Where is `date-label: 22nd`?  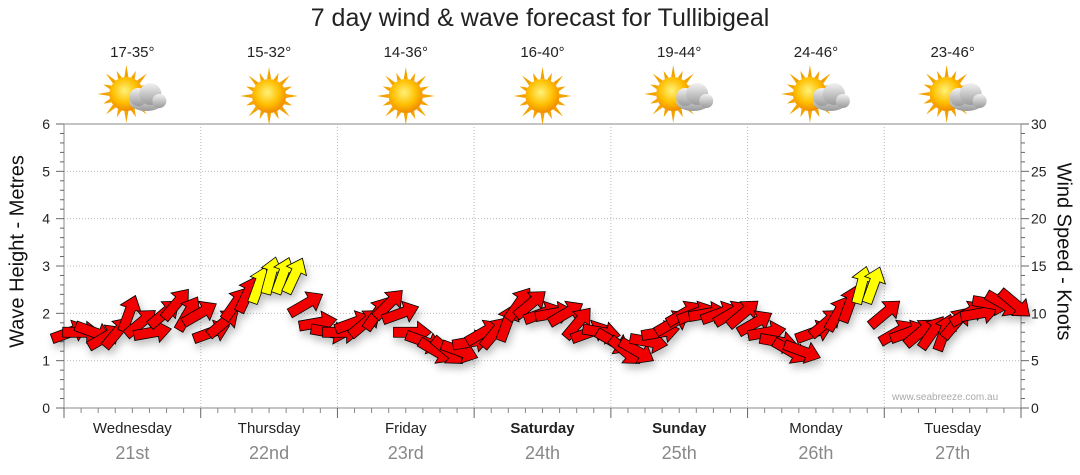 date-label: 22nd is located at coordinates (269, 453).